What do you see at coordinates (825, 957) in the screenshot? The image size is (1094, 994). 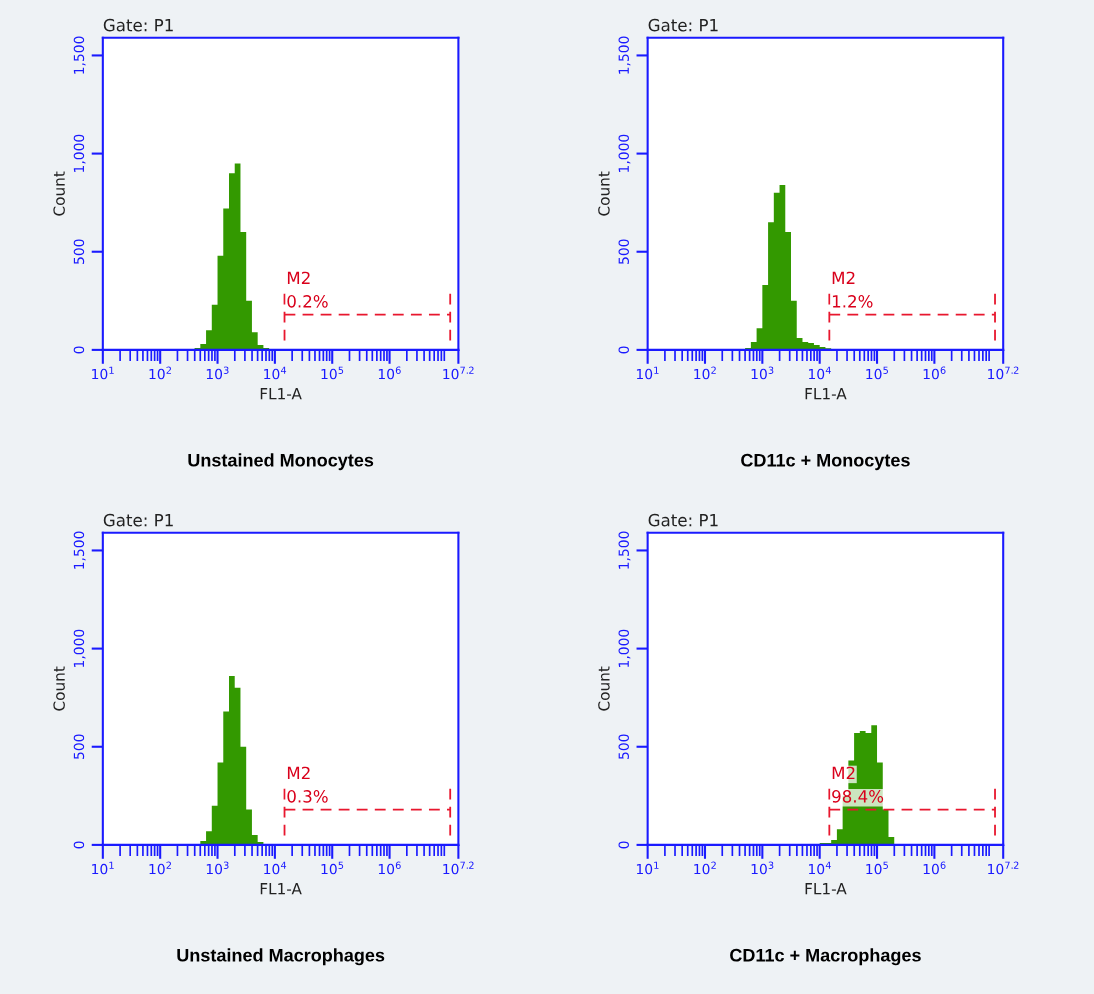 I see `text: CD11c + Macrophages` at bounding box center [825, 957].